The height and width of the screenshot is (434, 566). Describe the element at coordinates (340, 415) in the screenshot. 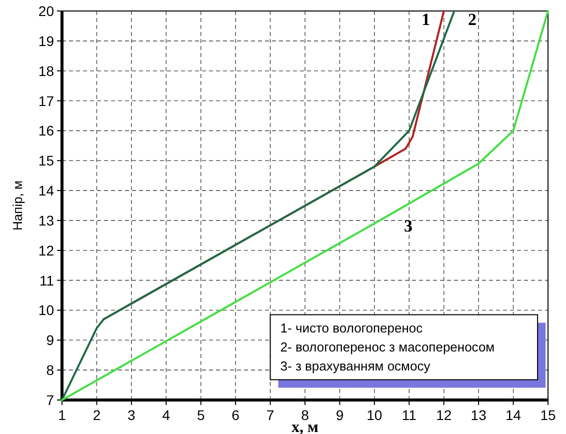

I see `x-tick-label: 9` at that location.